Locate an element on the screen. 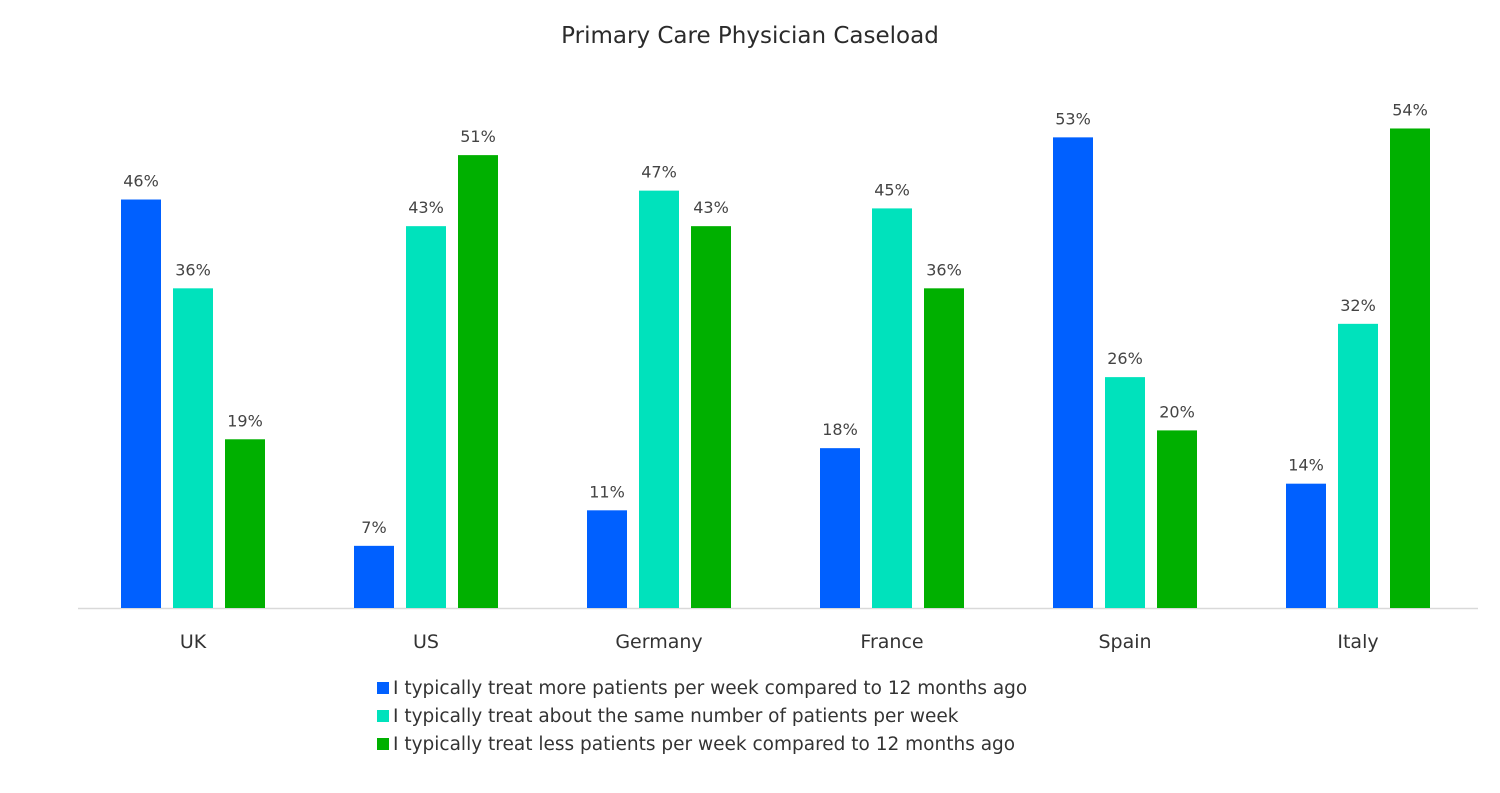 The height and width of the screenshot is (793, 1500). data-label: 11% is located at coordinates (607, 491).